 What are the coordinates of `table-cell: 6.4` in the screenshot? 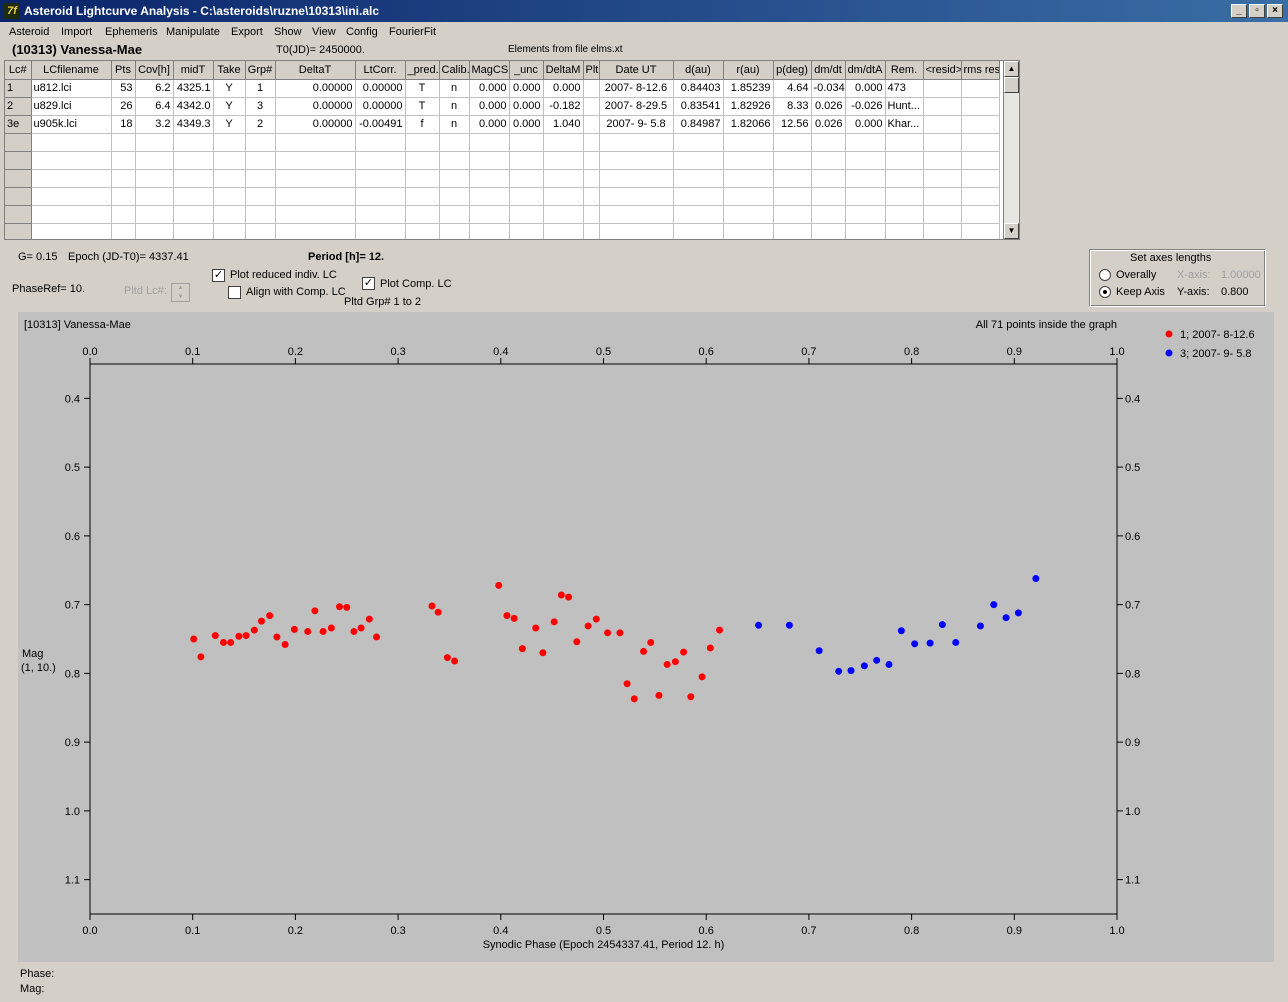 It's located at (154, 106).